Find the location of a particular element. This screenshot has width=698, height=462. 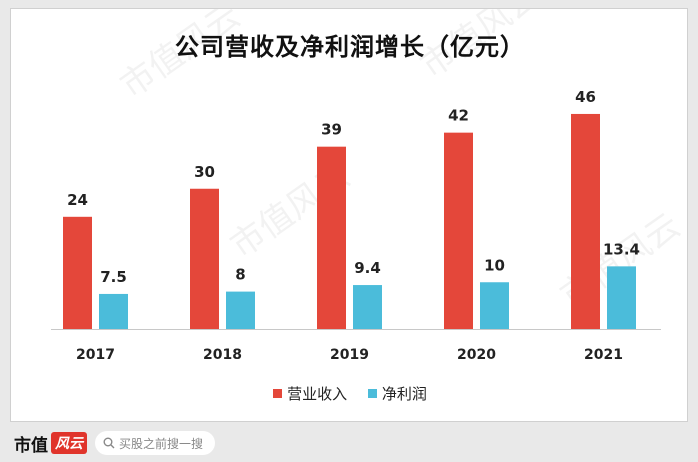

x-tick-label-2020: 2020 is located at coordinates (476, 355).